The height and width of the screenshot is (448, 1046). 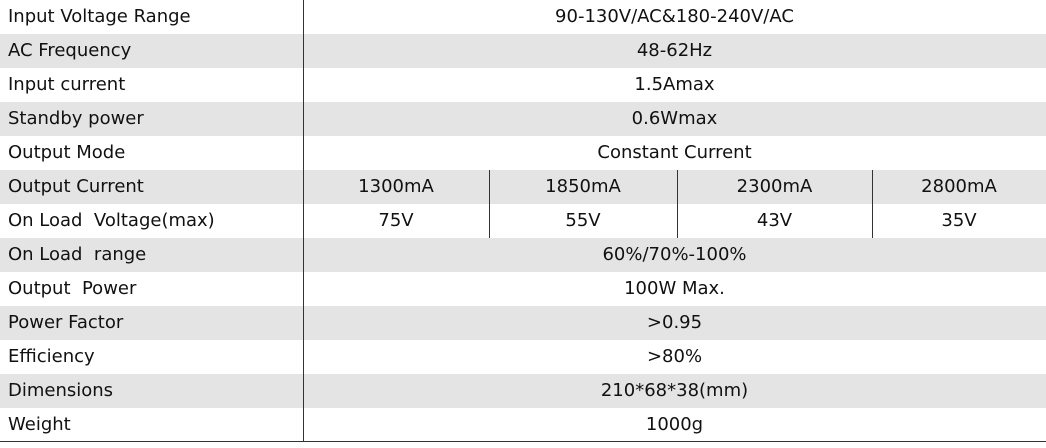 I want to click on bottom-border, so click(x=523, y=441).